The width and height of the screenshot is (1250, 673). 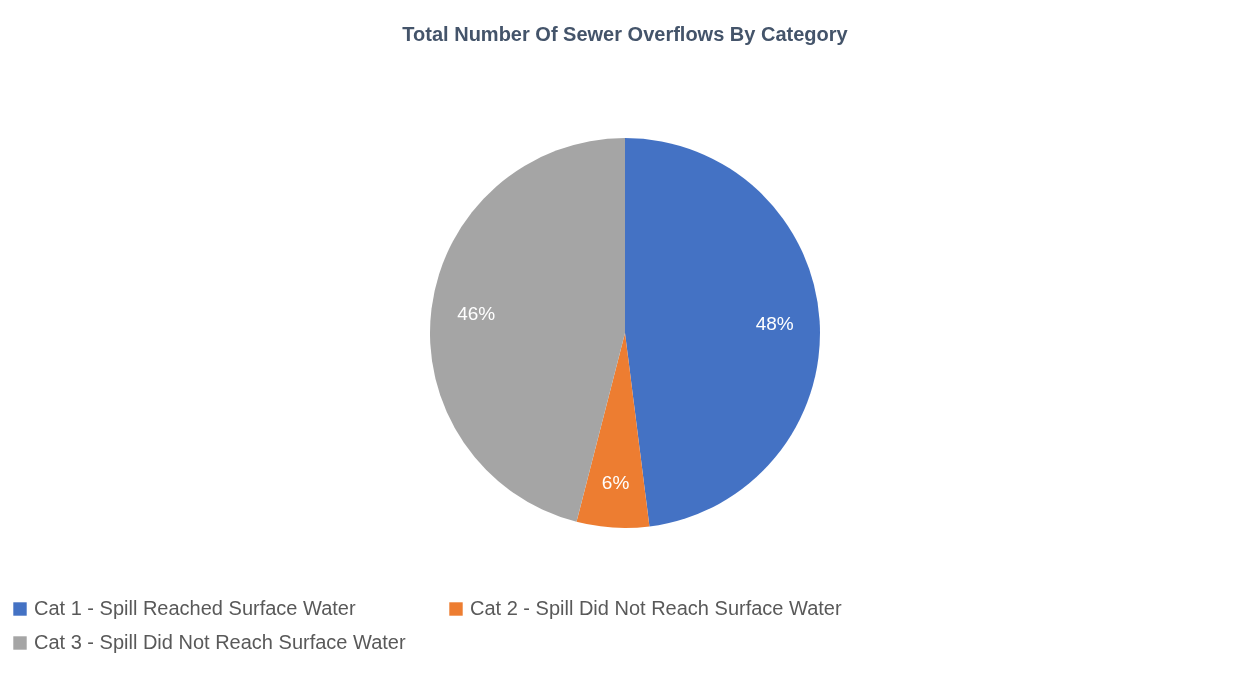 I want to click on legend-label: Cat 2 - Spill Did Not Reach Surface Water, so click(x=656, y=608).